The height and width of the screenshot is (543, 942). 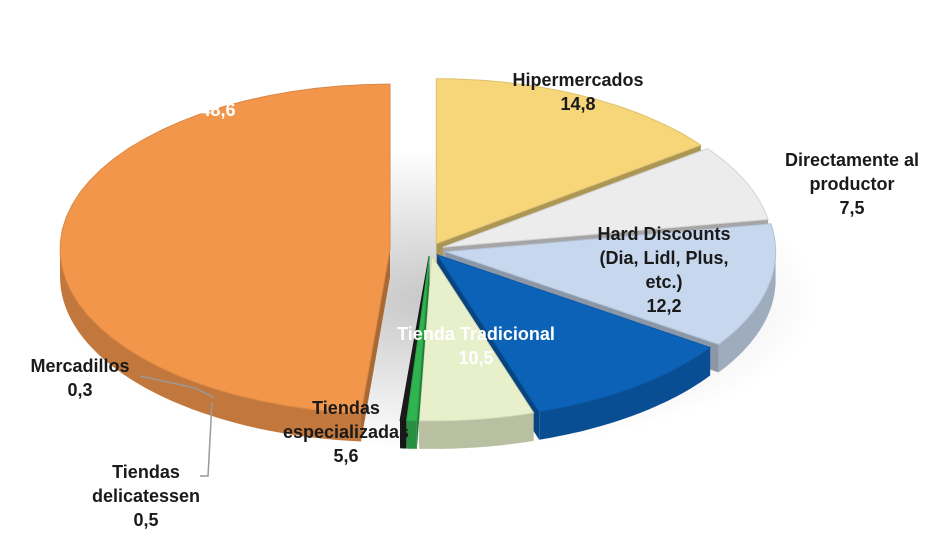 What do you see at coordinates (476, 334) in the screenshot?
I see `category-label: Tienda Tradicional` at bounding box center [476, 334].